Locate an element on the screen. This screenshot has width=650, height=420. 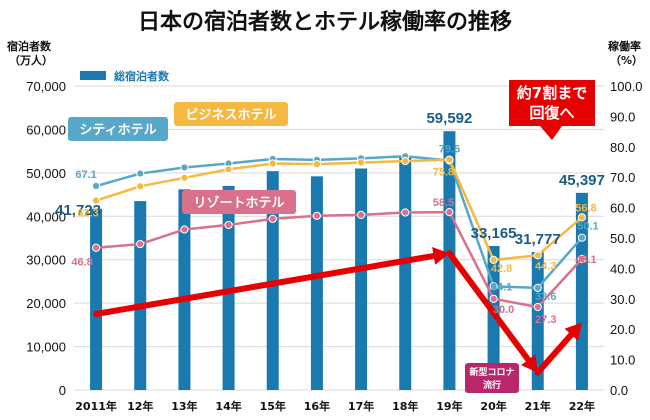
line-value-label: 30.0 is located at coordinates (503, 310).